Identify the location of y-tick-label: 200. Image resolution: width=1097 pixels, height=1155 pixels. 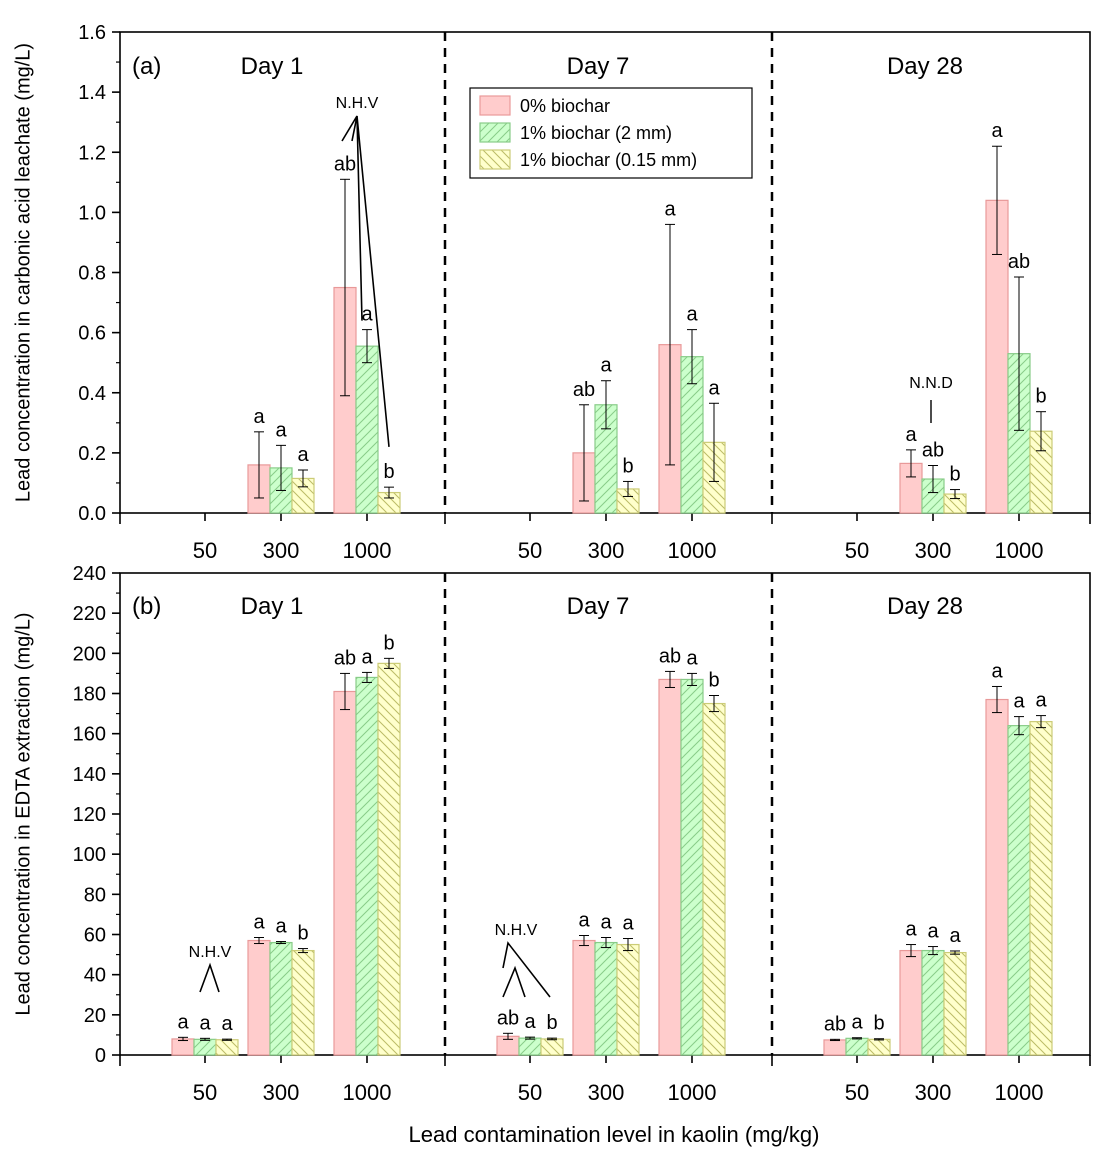
(89, 654).